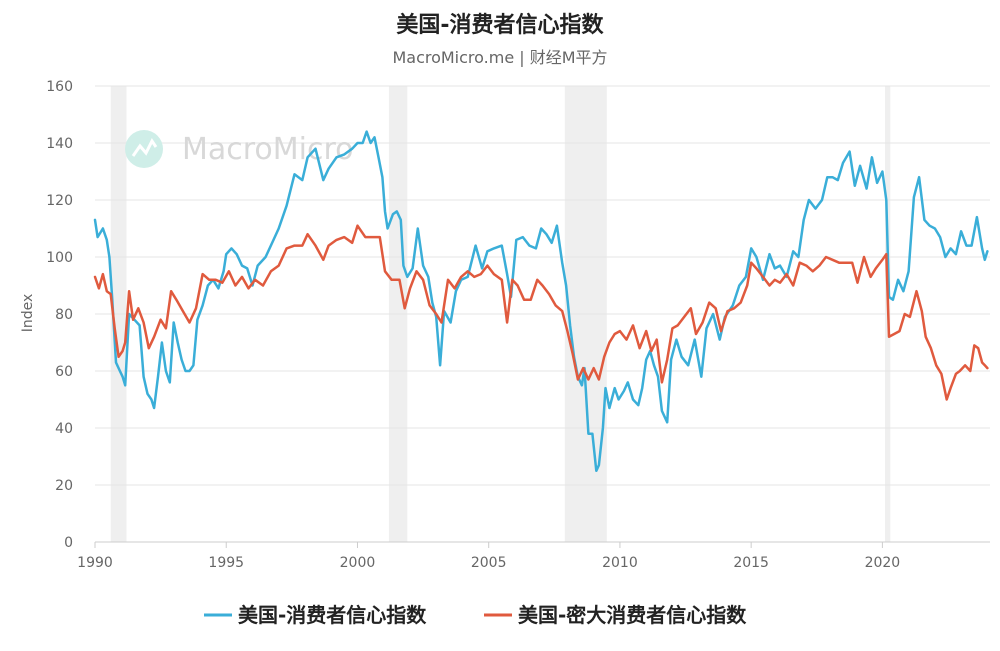 The width and height of the screenshot is (1000, 651). What do you see at coordinates (59, 258) in the screenshot?
I see `y-tick-label: 100` at bounding box center [59, 258].